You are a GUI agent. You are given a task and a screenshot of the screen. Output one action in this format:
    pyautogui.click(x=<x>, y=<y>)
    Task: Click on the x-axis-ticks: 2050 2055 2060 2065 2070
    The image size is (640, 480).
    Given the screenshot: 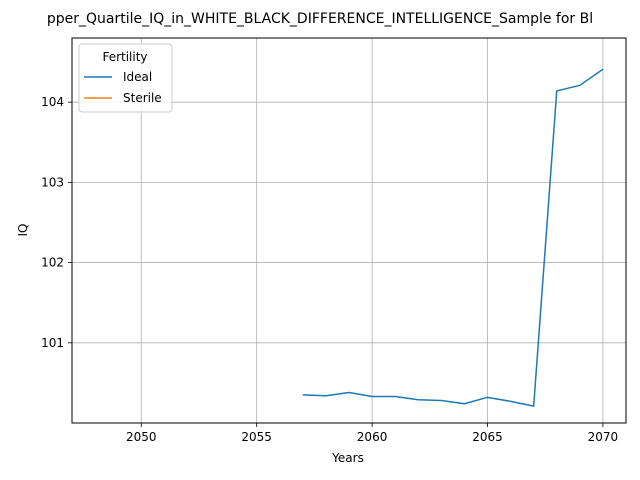 What is the action you would take?
    pyautogui.click(x=372, y=433)
    